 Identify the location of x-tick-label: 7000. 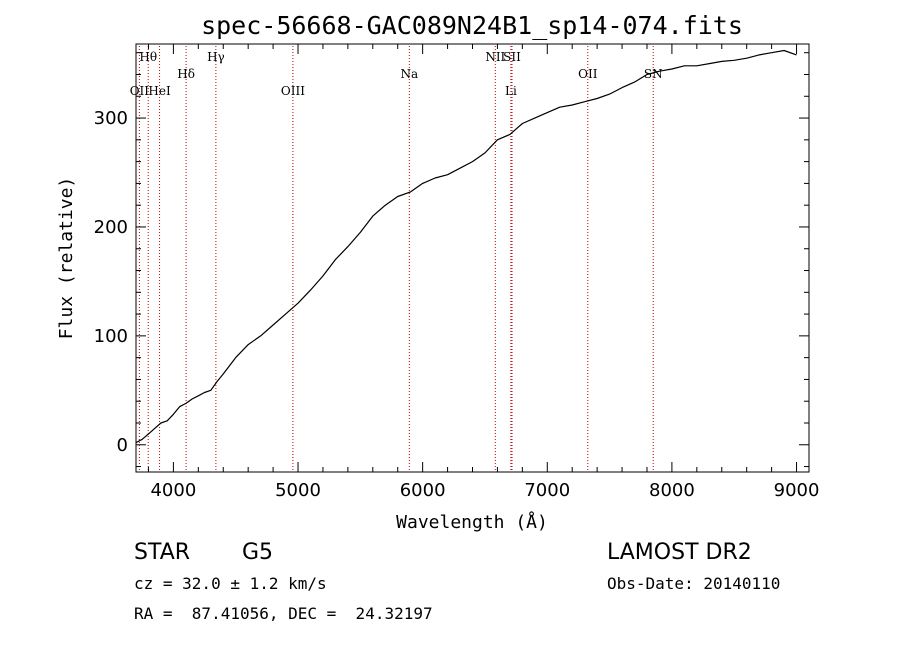
(547, 490).